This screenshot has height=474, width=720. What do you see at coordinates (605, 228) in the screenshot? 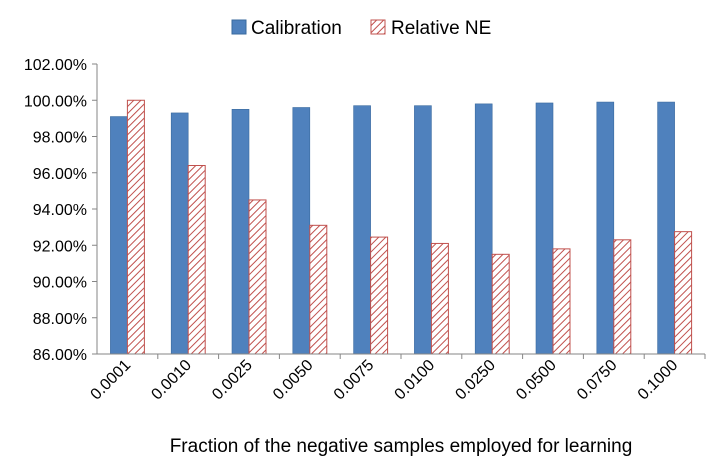
I see `bar-calibration-0.0750` at bounding box center [605, 228].